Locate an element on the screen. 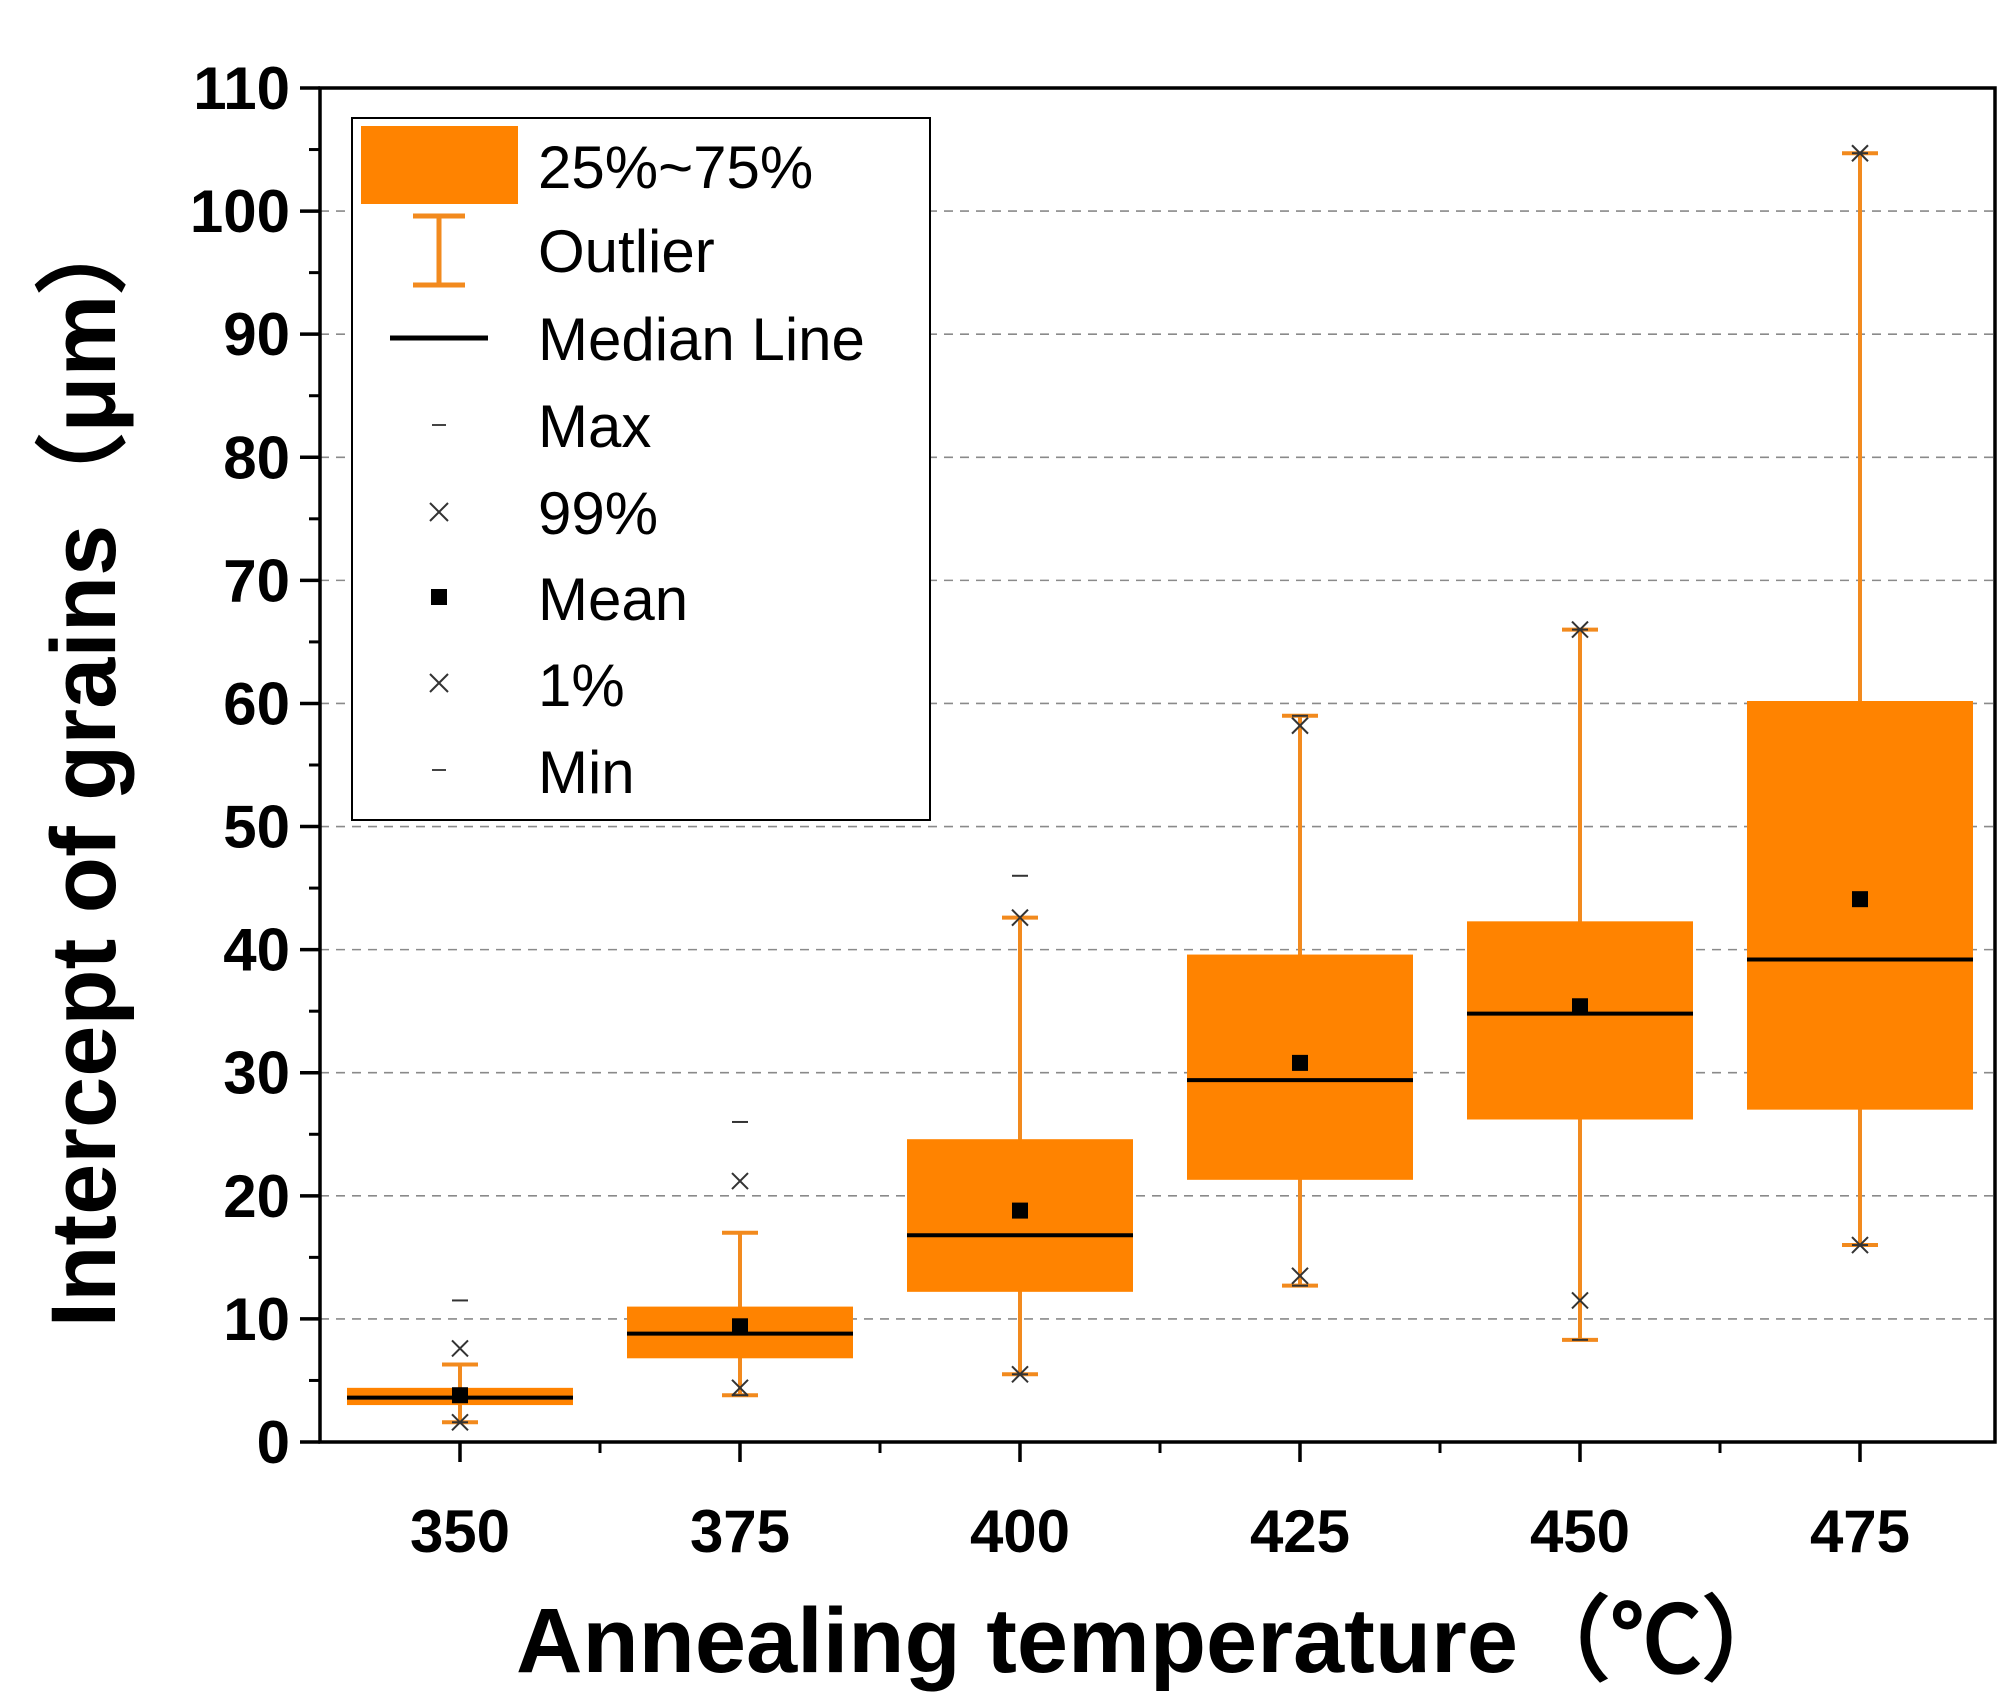  y-tick-label: 30 is located at coordinates (256, 1073).